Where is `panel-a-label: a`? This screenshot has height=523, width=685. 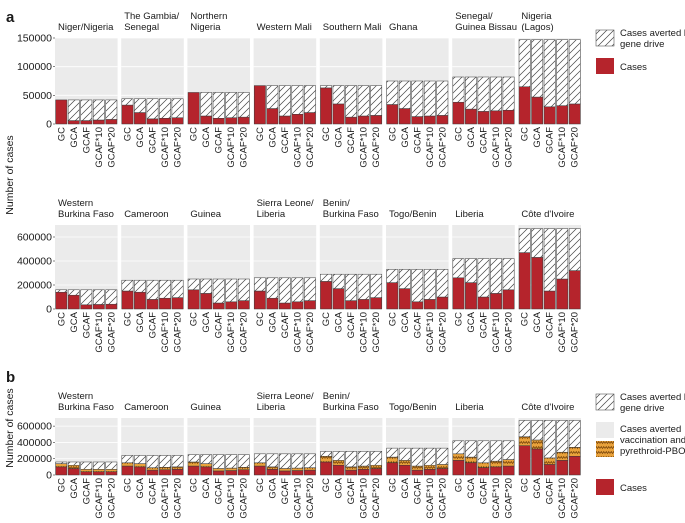
panel-a-label: a is located at coordinates (10, 17).